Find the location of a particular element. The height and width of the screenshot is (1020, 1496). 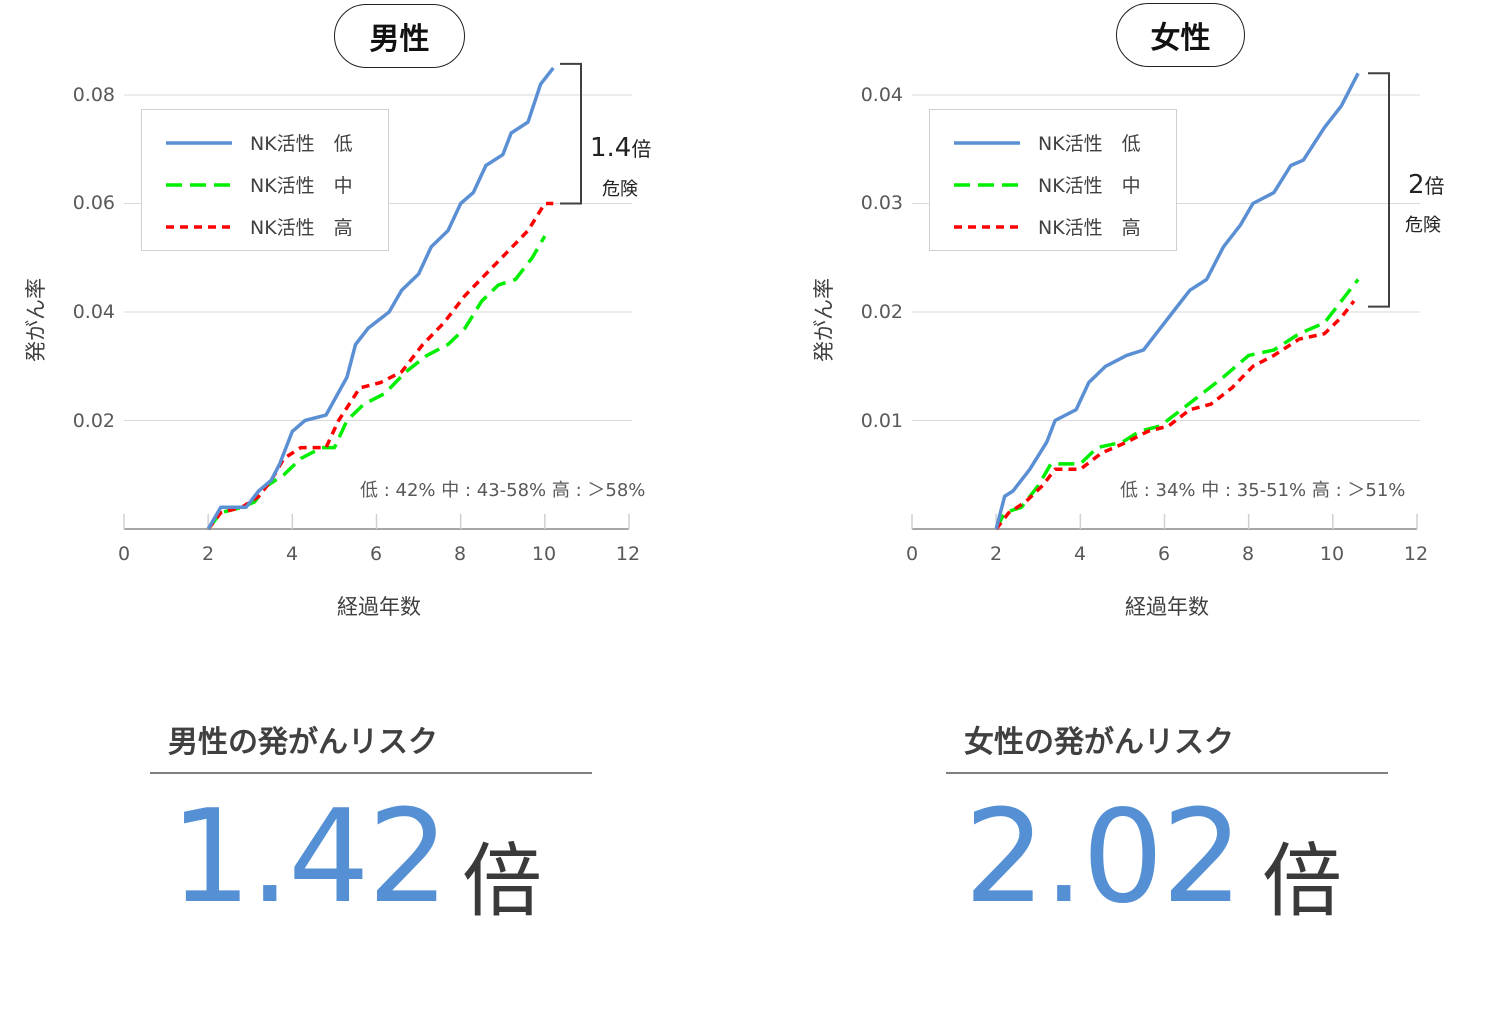

male-xtick-4: 4 is located at coordinates (292, 554).